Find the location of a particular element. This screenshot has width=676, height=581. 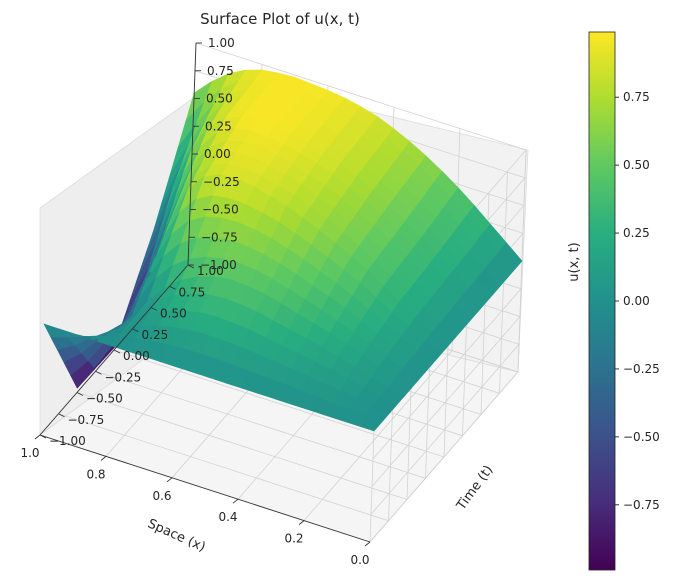

z-tick-label-5: 0.25 is located at coordinates (218, 126).